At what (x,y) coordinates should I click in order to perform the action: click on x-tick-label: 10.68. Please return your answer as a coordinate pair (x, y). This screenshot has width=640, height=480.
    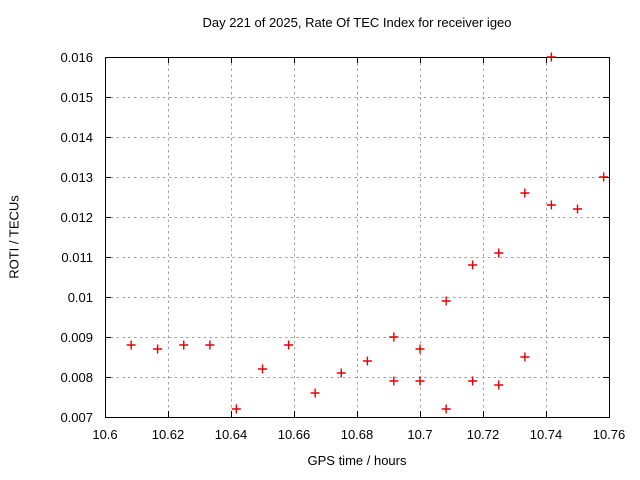
    Looking at the image, I should click on (357, 434).